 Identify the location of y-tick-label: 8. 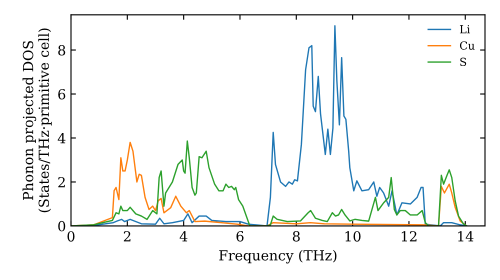
(62, 50).